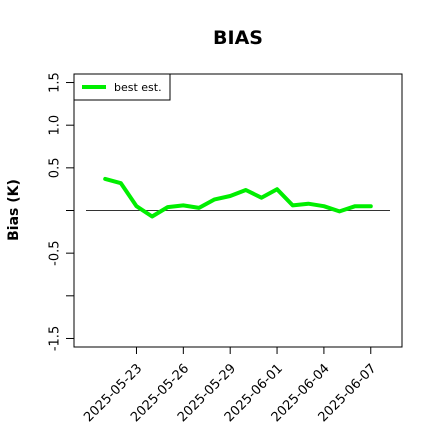 This screenshot has width=440, height=440. Describe the element at coordinates (55, 82) in the screenshot. I see `y-tick-label: 1.5` at that location.